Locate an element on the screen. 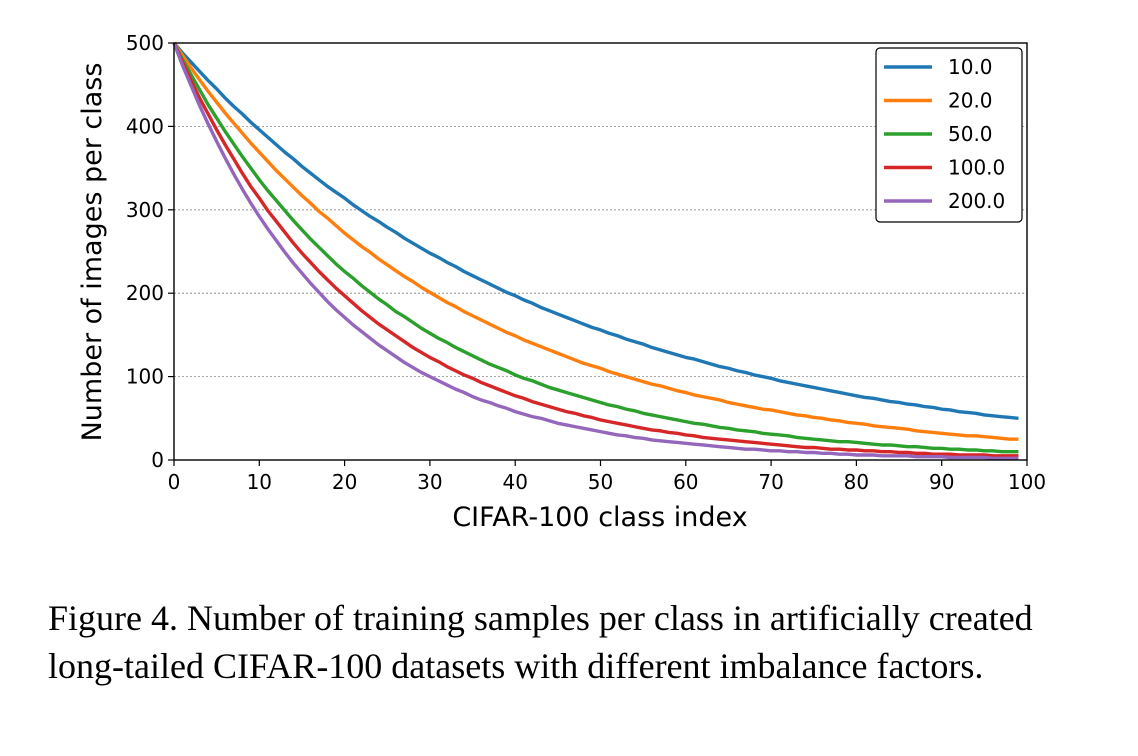 This screenshot has width=1138, height=756. x-axis-title: CIFAR-100 class index is located at coordinates (599, 517).